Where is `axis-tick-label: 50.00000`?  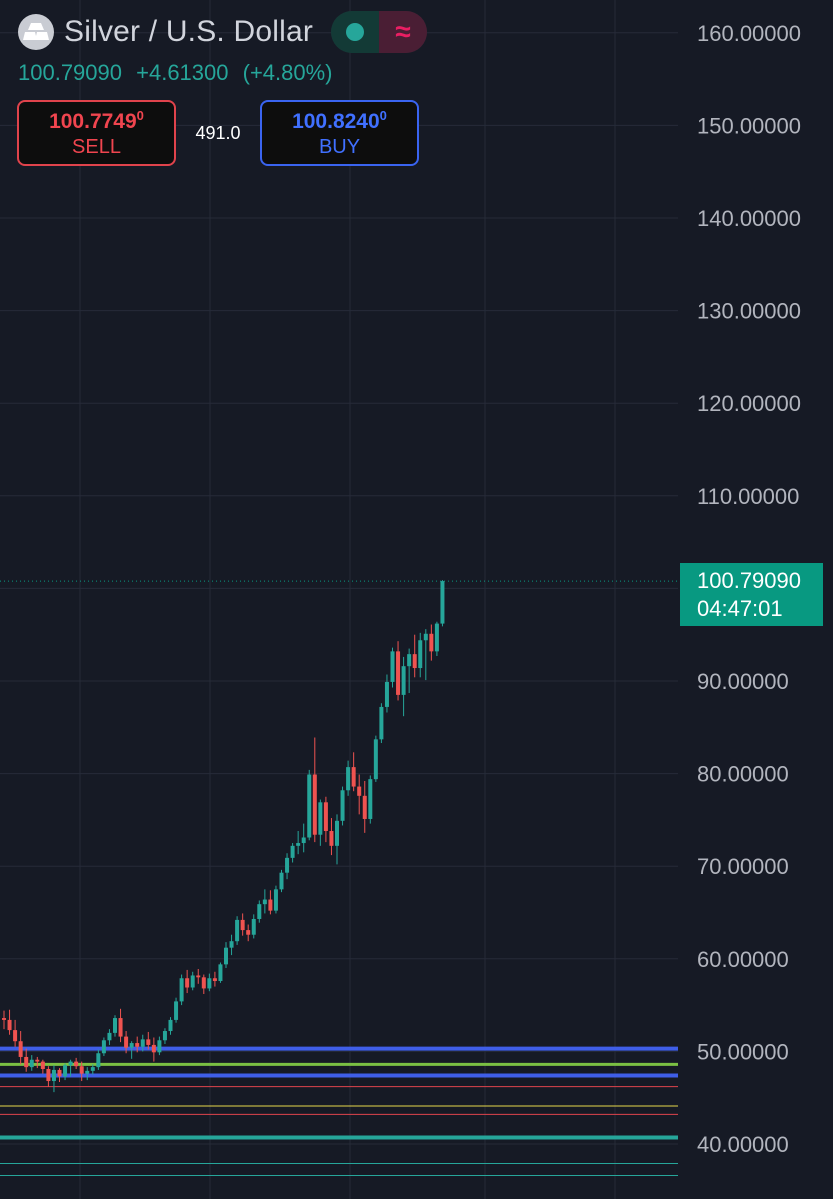 axis-tick-label: 50.00000 is located at coordinates (743, 1051).